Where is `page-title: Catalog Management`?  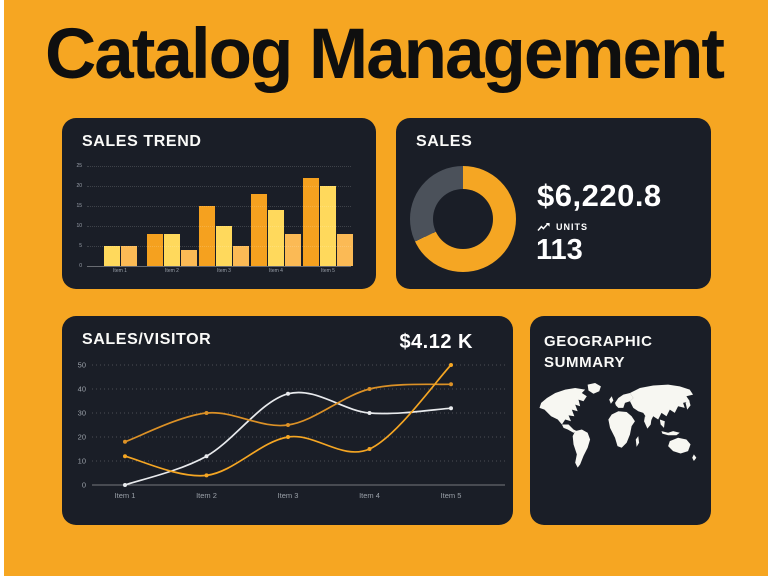
page-title: Catalog Management is located at coordinates (384, 54).